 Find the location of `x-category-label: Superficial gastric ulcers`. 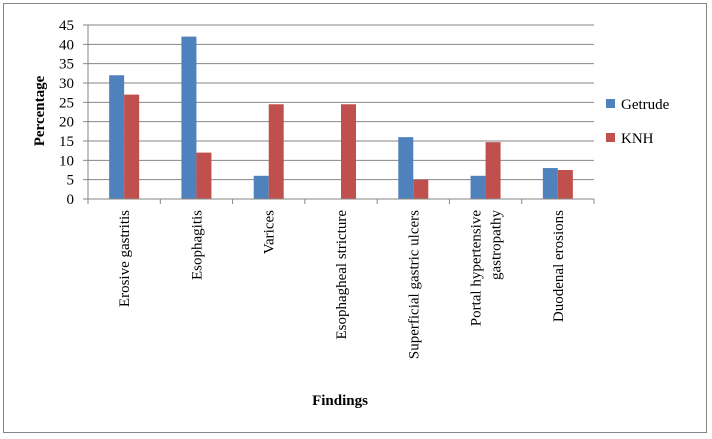

x-category-label: Superficial gastric ulcers is located at coordinates (414, 284).